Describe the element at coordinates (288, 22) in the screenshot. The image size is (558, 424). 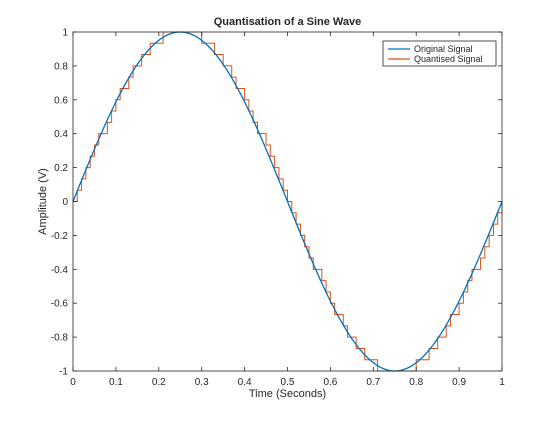
I see `chart-title: Quantisation of a Sine Wave` at that location.